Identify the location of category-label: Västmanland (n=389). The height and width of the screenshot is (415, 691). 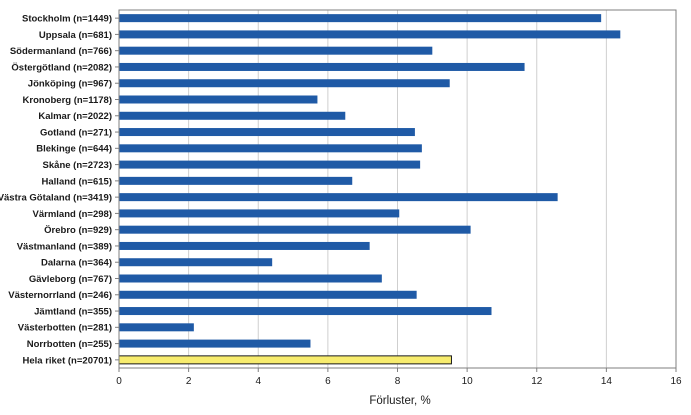
(64, 246).